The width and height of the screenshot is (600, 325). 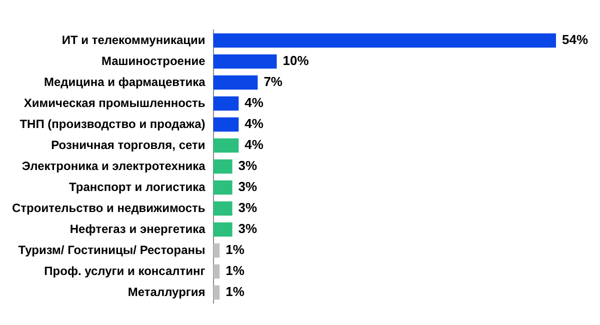 I want to click on y-tick-label: Туризм/ Гостиницы/ Рестораны, so click(x=112, y=249).